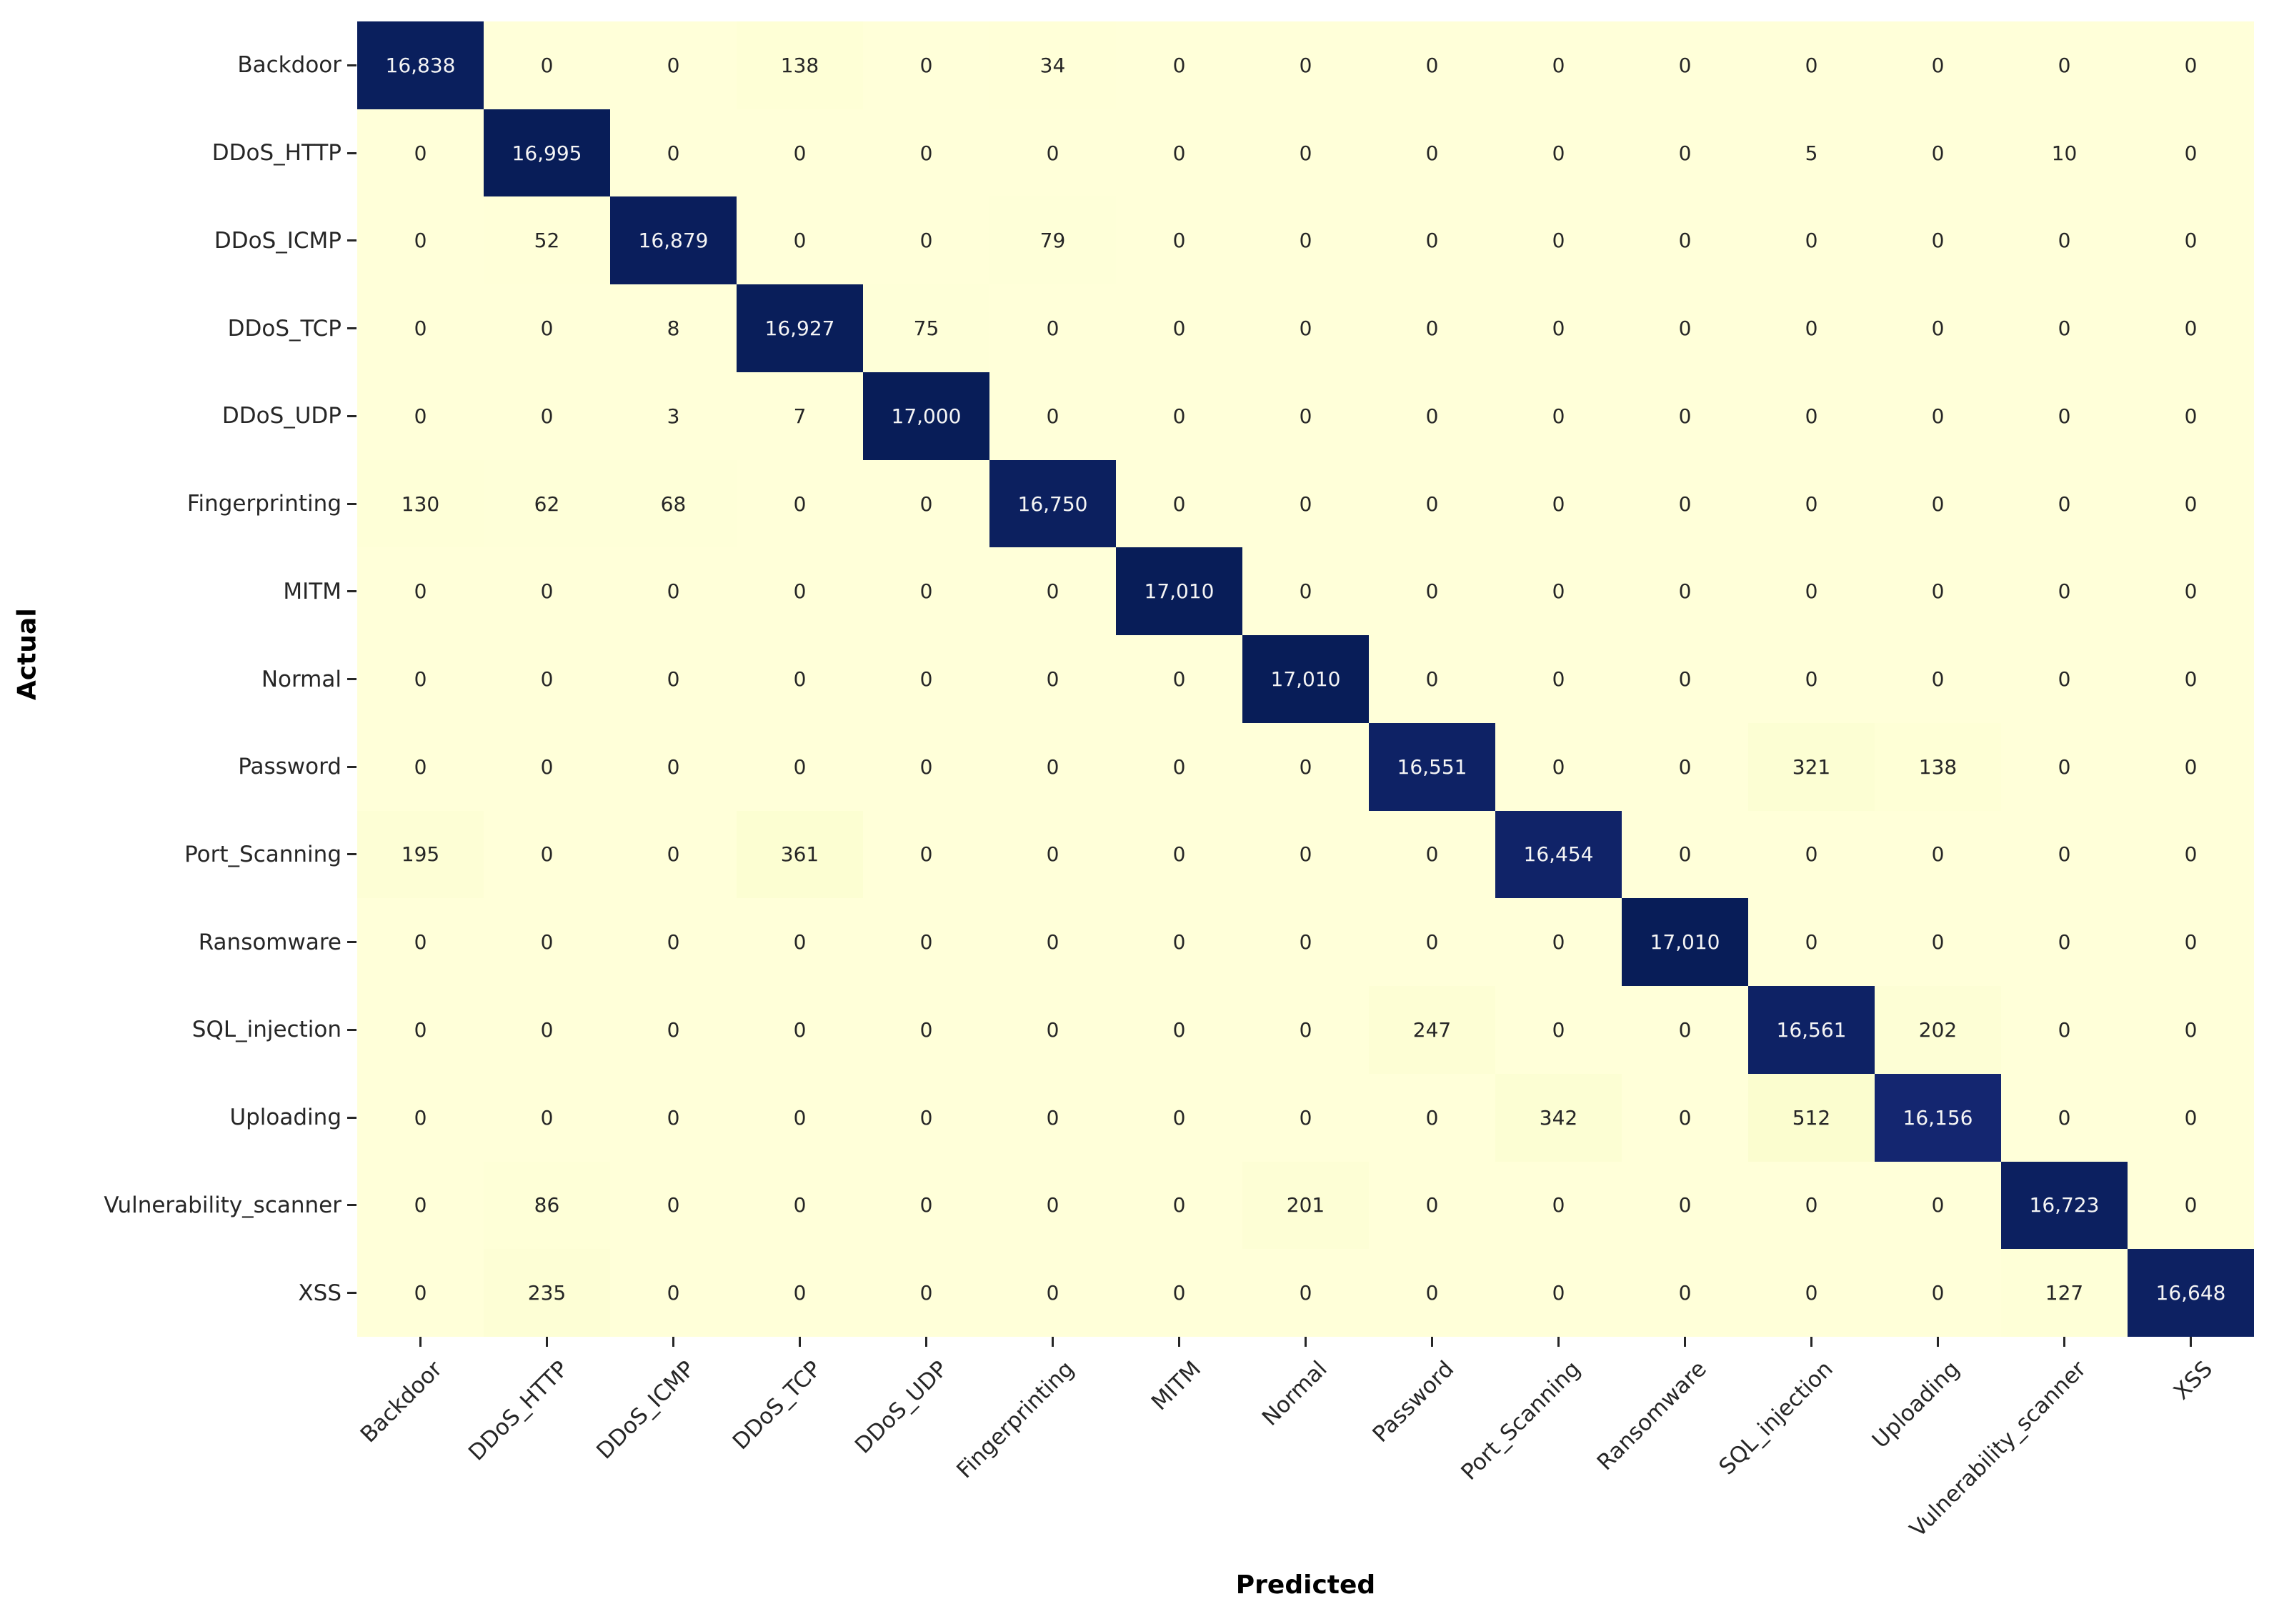 The image size is (2284, 1624). Describe the element at coordinates (289, 767) in the screenshot. I see `y-tick-label: Password` at that location.